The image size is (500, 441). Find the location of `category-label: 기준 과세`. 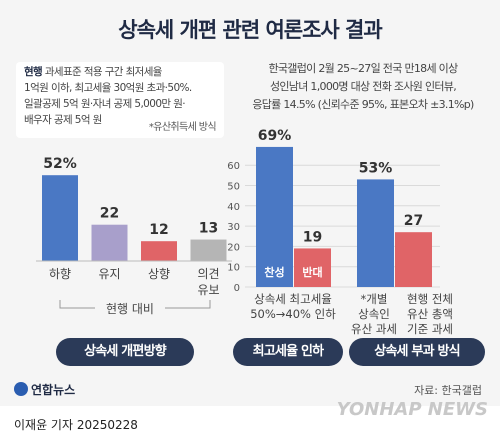

category-label: 기준 과세 is located at coordinates (430, 329).